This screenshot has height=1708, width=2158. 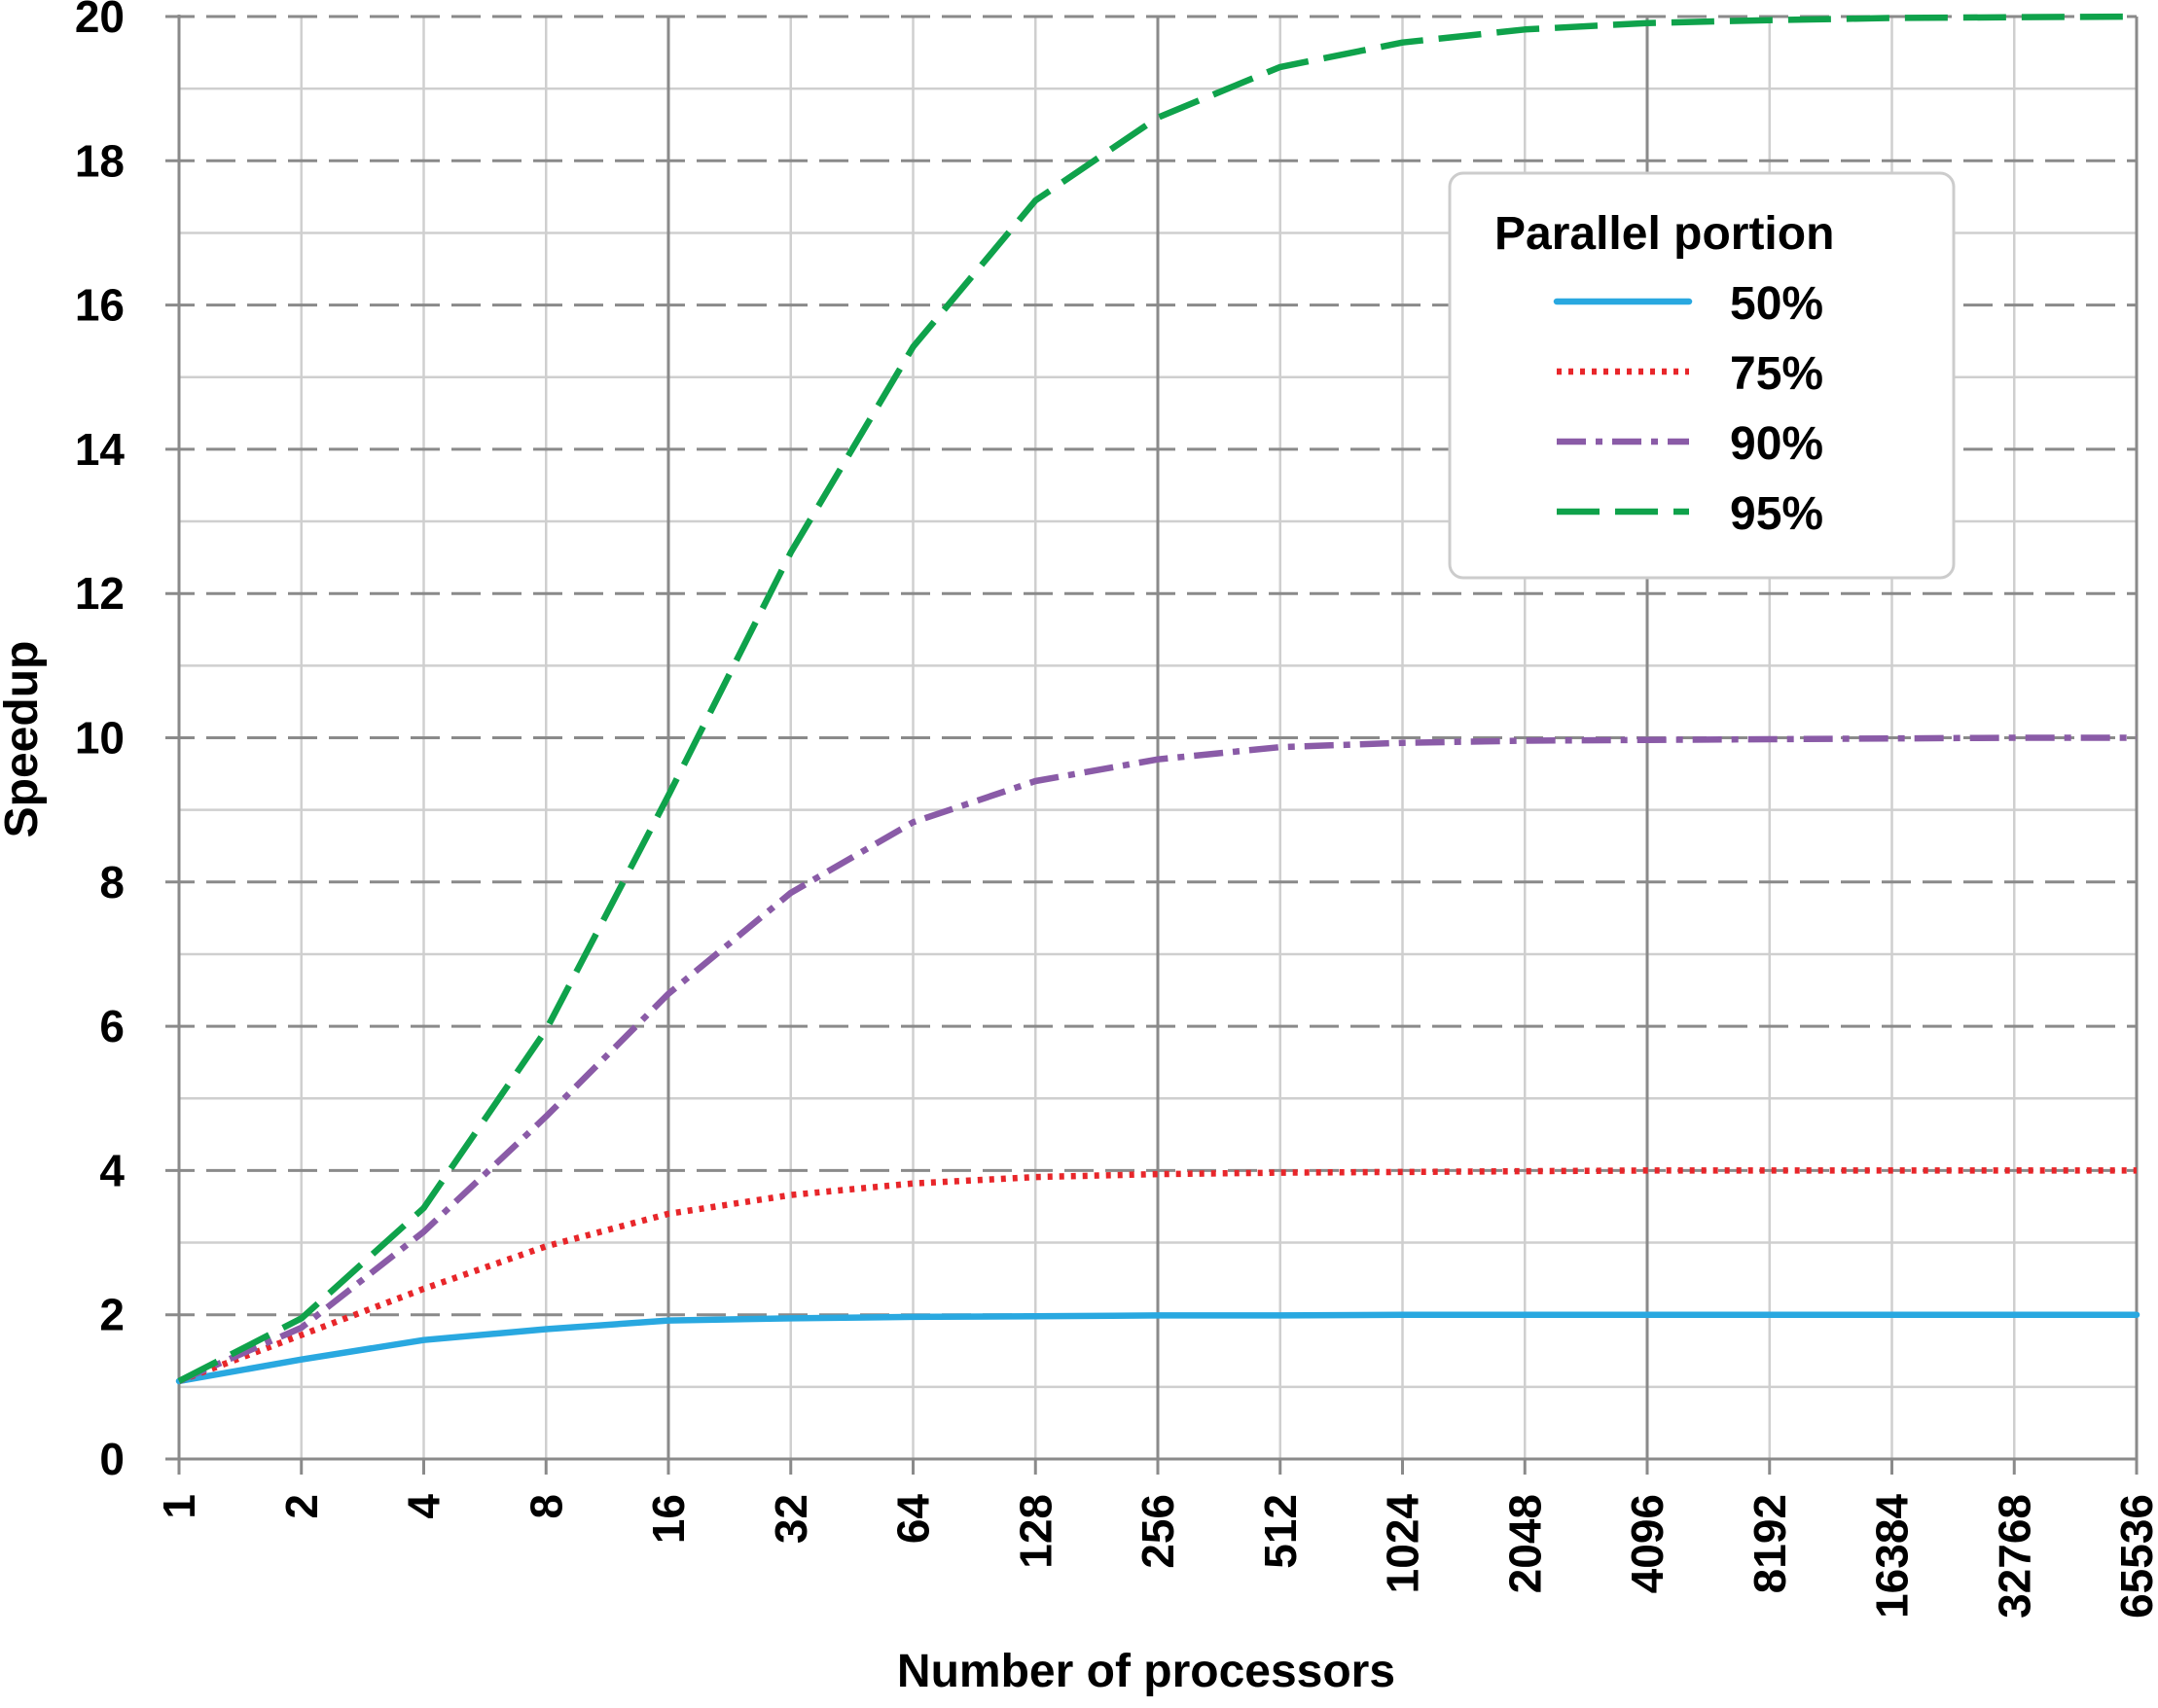 I want to click on y-tick-label: 0, so click(x=112, y=1459).